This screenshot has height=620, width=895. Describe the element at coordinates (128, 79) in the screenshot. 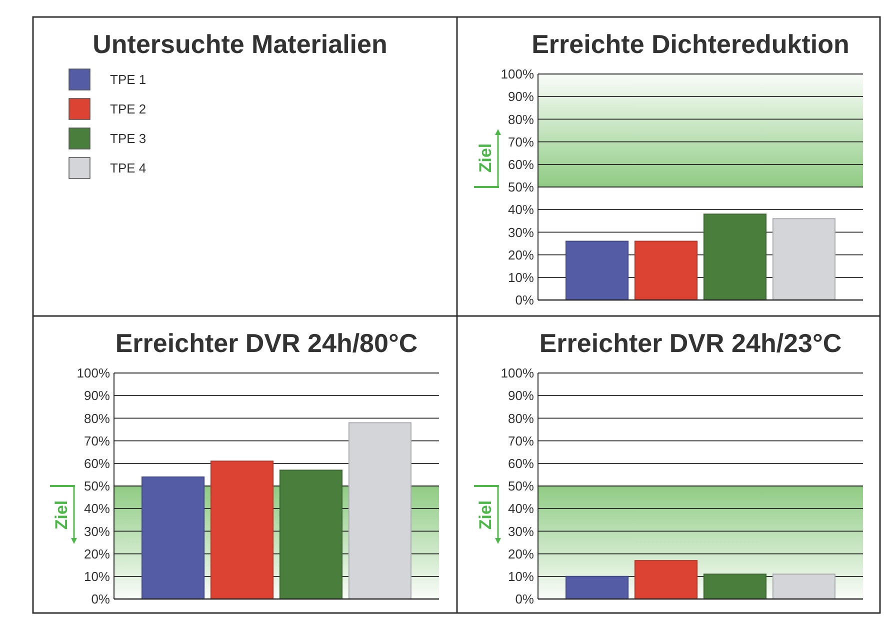

I see `text: TPE 1` at that location.